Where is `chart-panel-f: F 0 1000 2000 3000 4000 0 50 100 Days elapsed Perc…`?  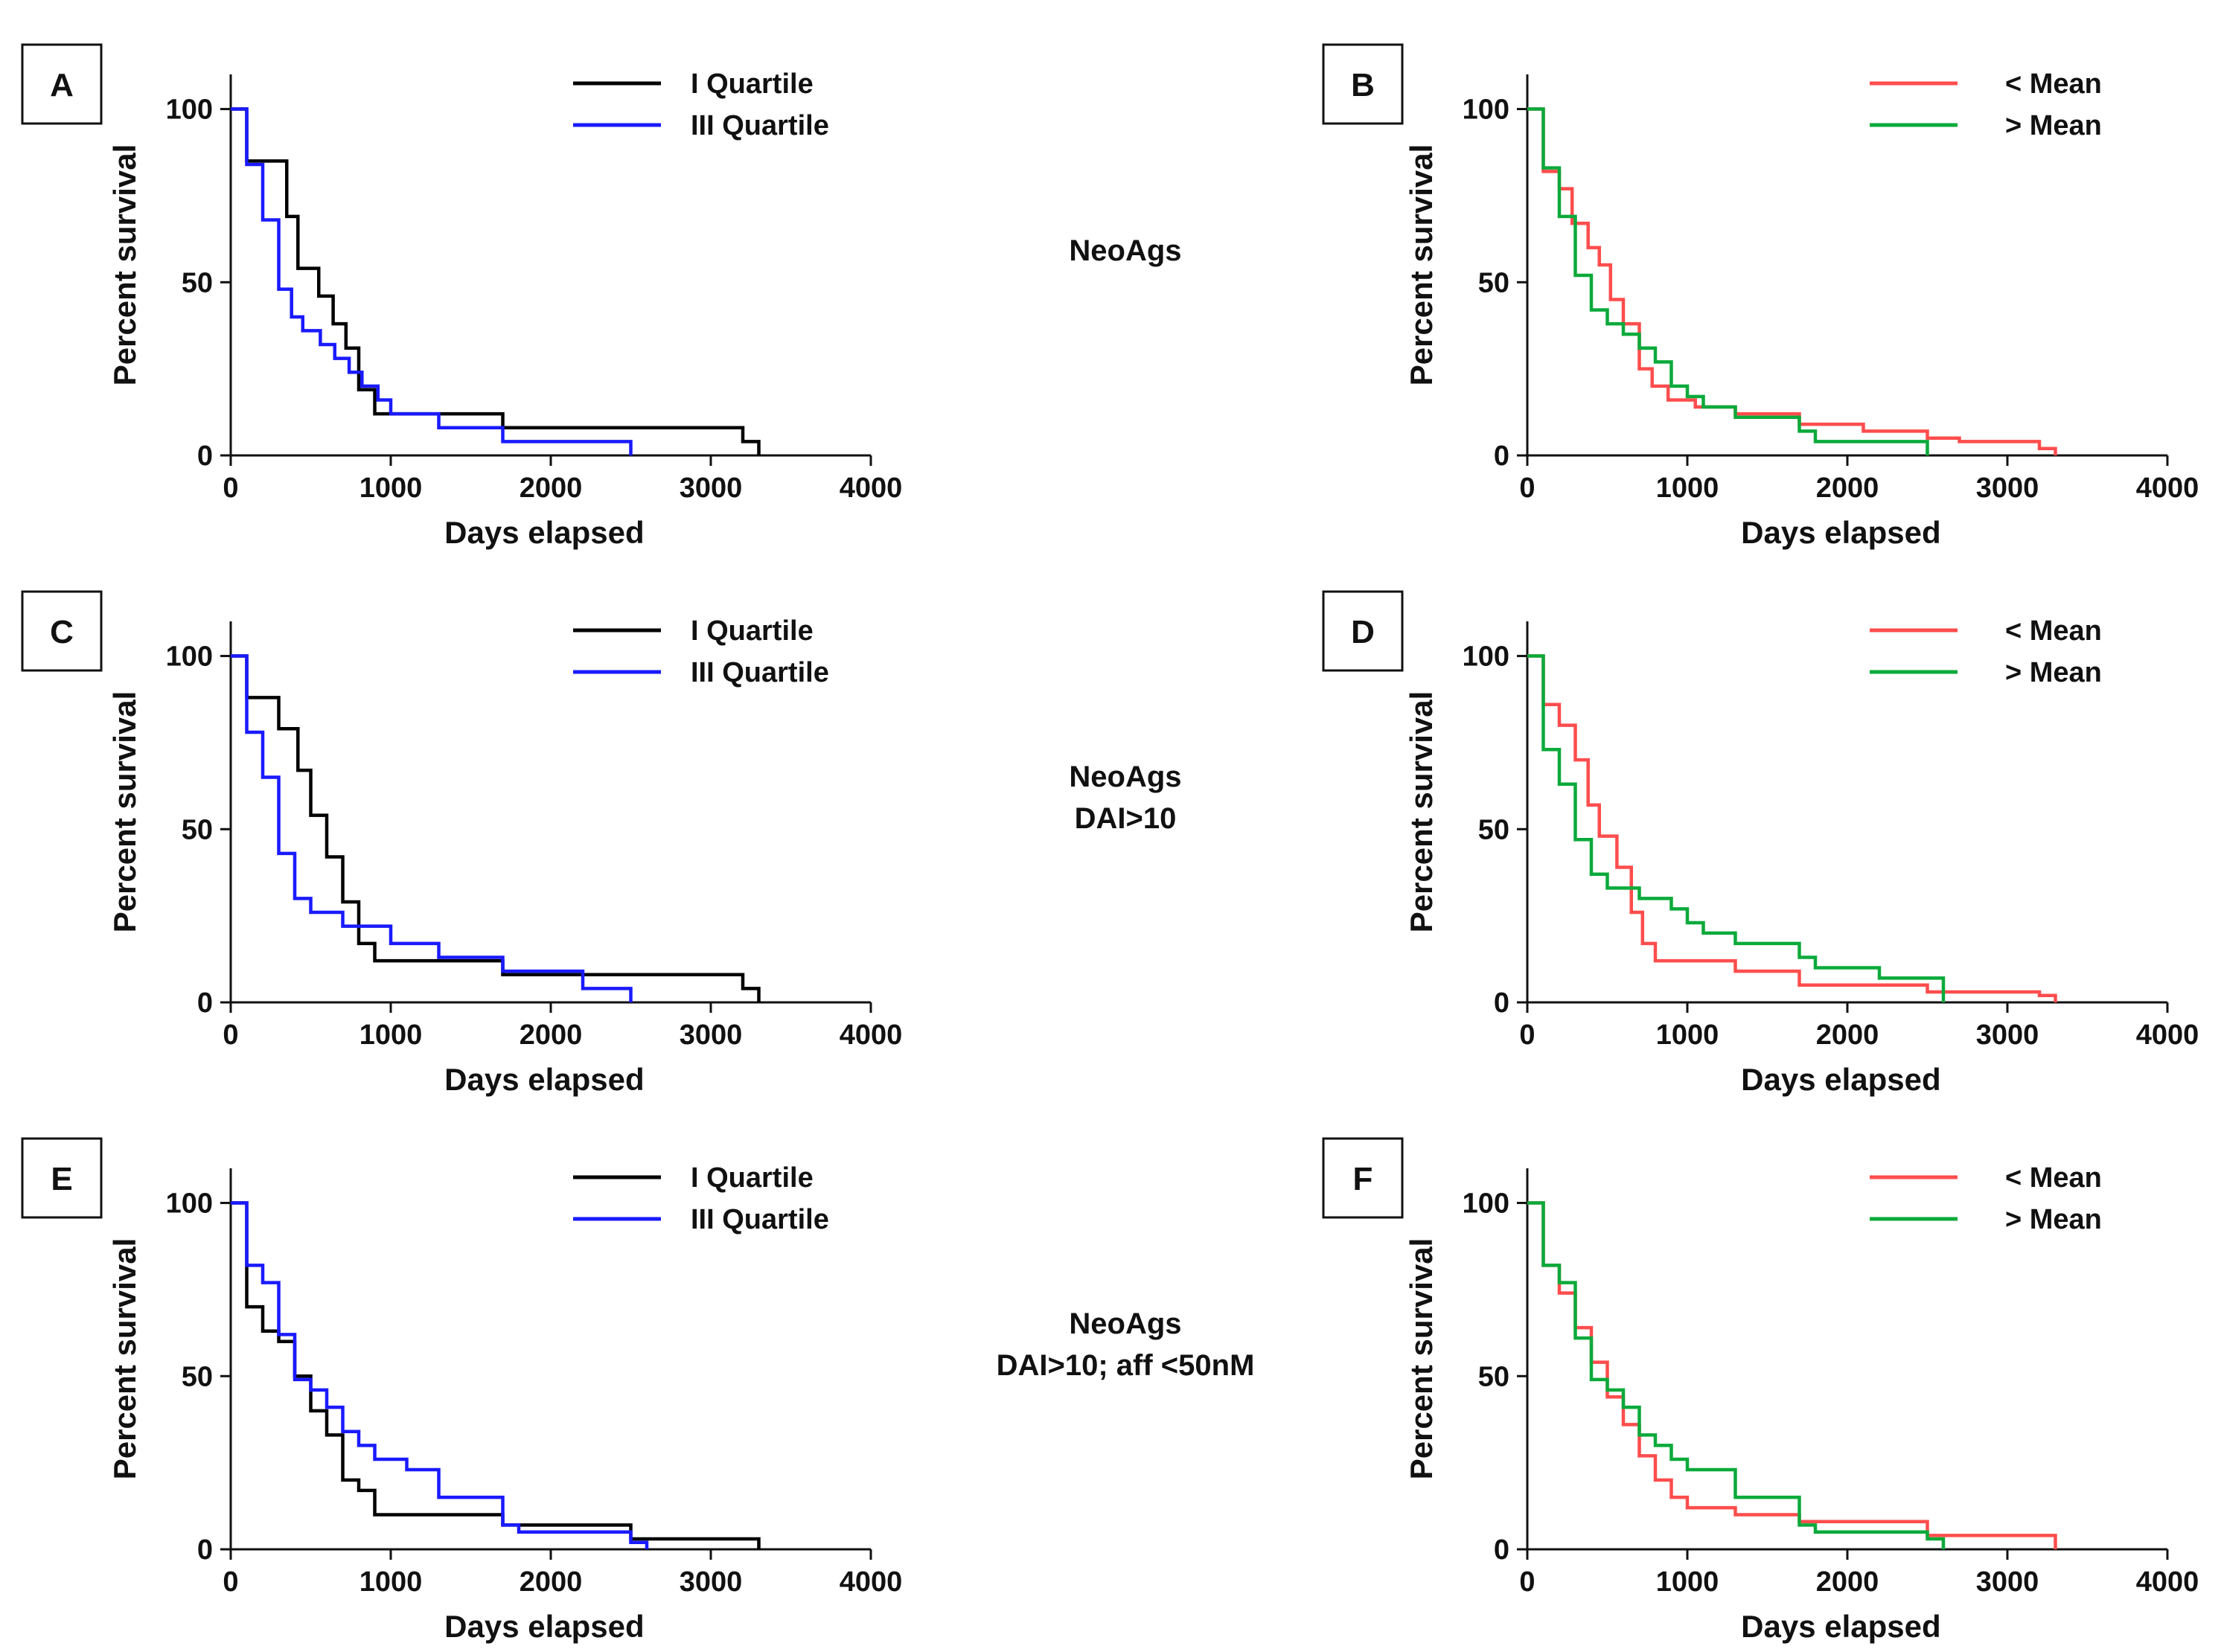
chart-panel-f: F 0 1000 2000 3000 4000 0 50 100 Days elapsed Perc… is located at coordinates (1760, 1390).